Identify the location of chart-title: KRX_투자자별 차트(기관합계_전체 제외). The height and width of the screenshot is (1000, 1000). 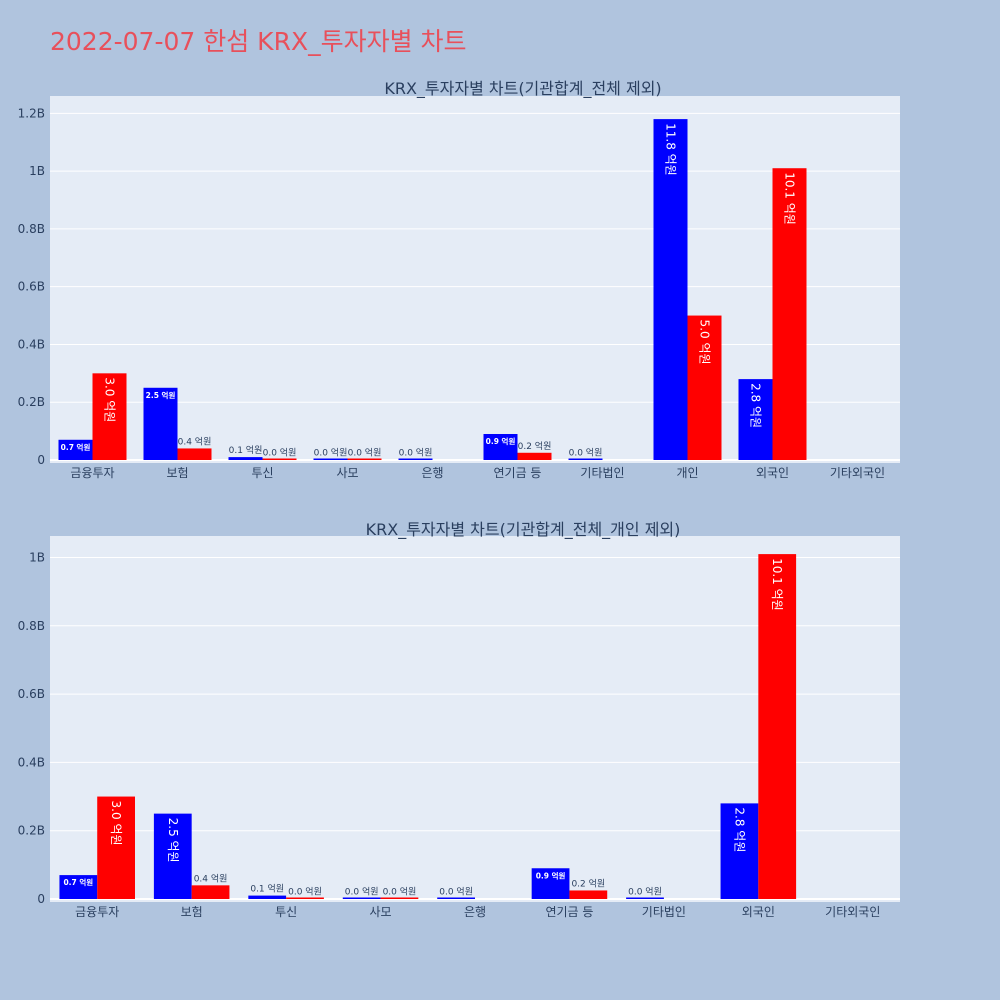
(522, 89).